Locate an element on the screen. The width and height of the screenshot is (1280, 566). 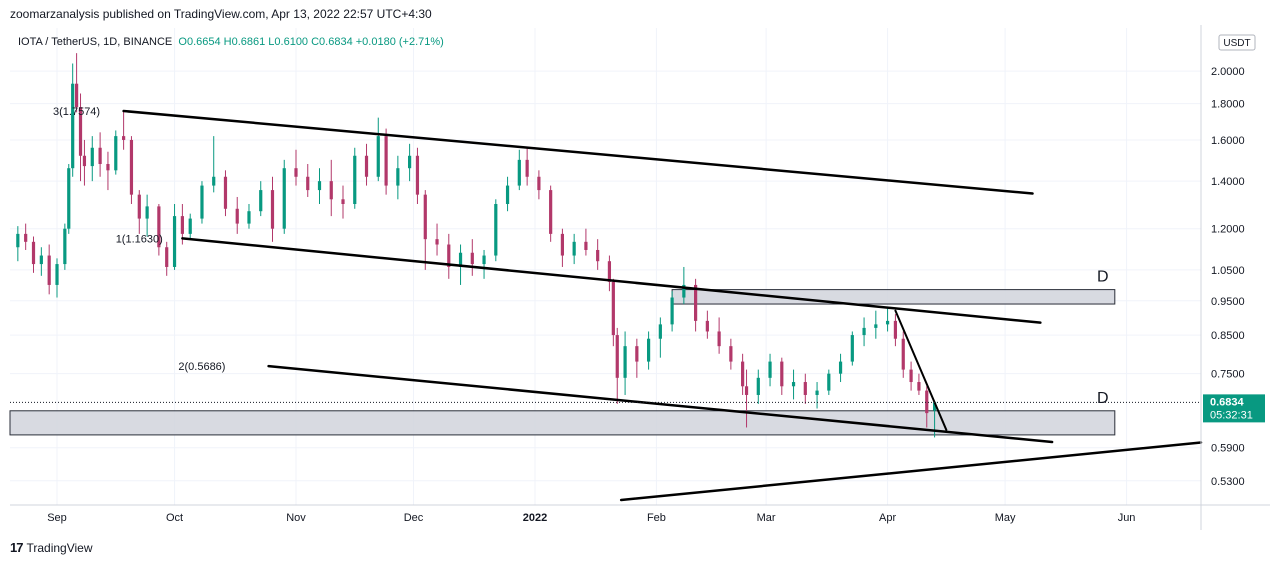
price-tick-label: 1.8000 is located at coordinates (1228, 105).